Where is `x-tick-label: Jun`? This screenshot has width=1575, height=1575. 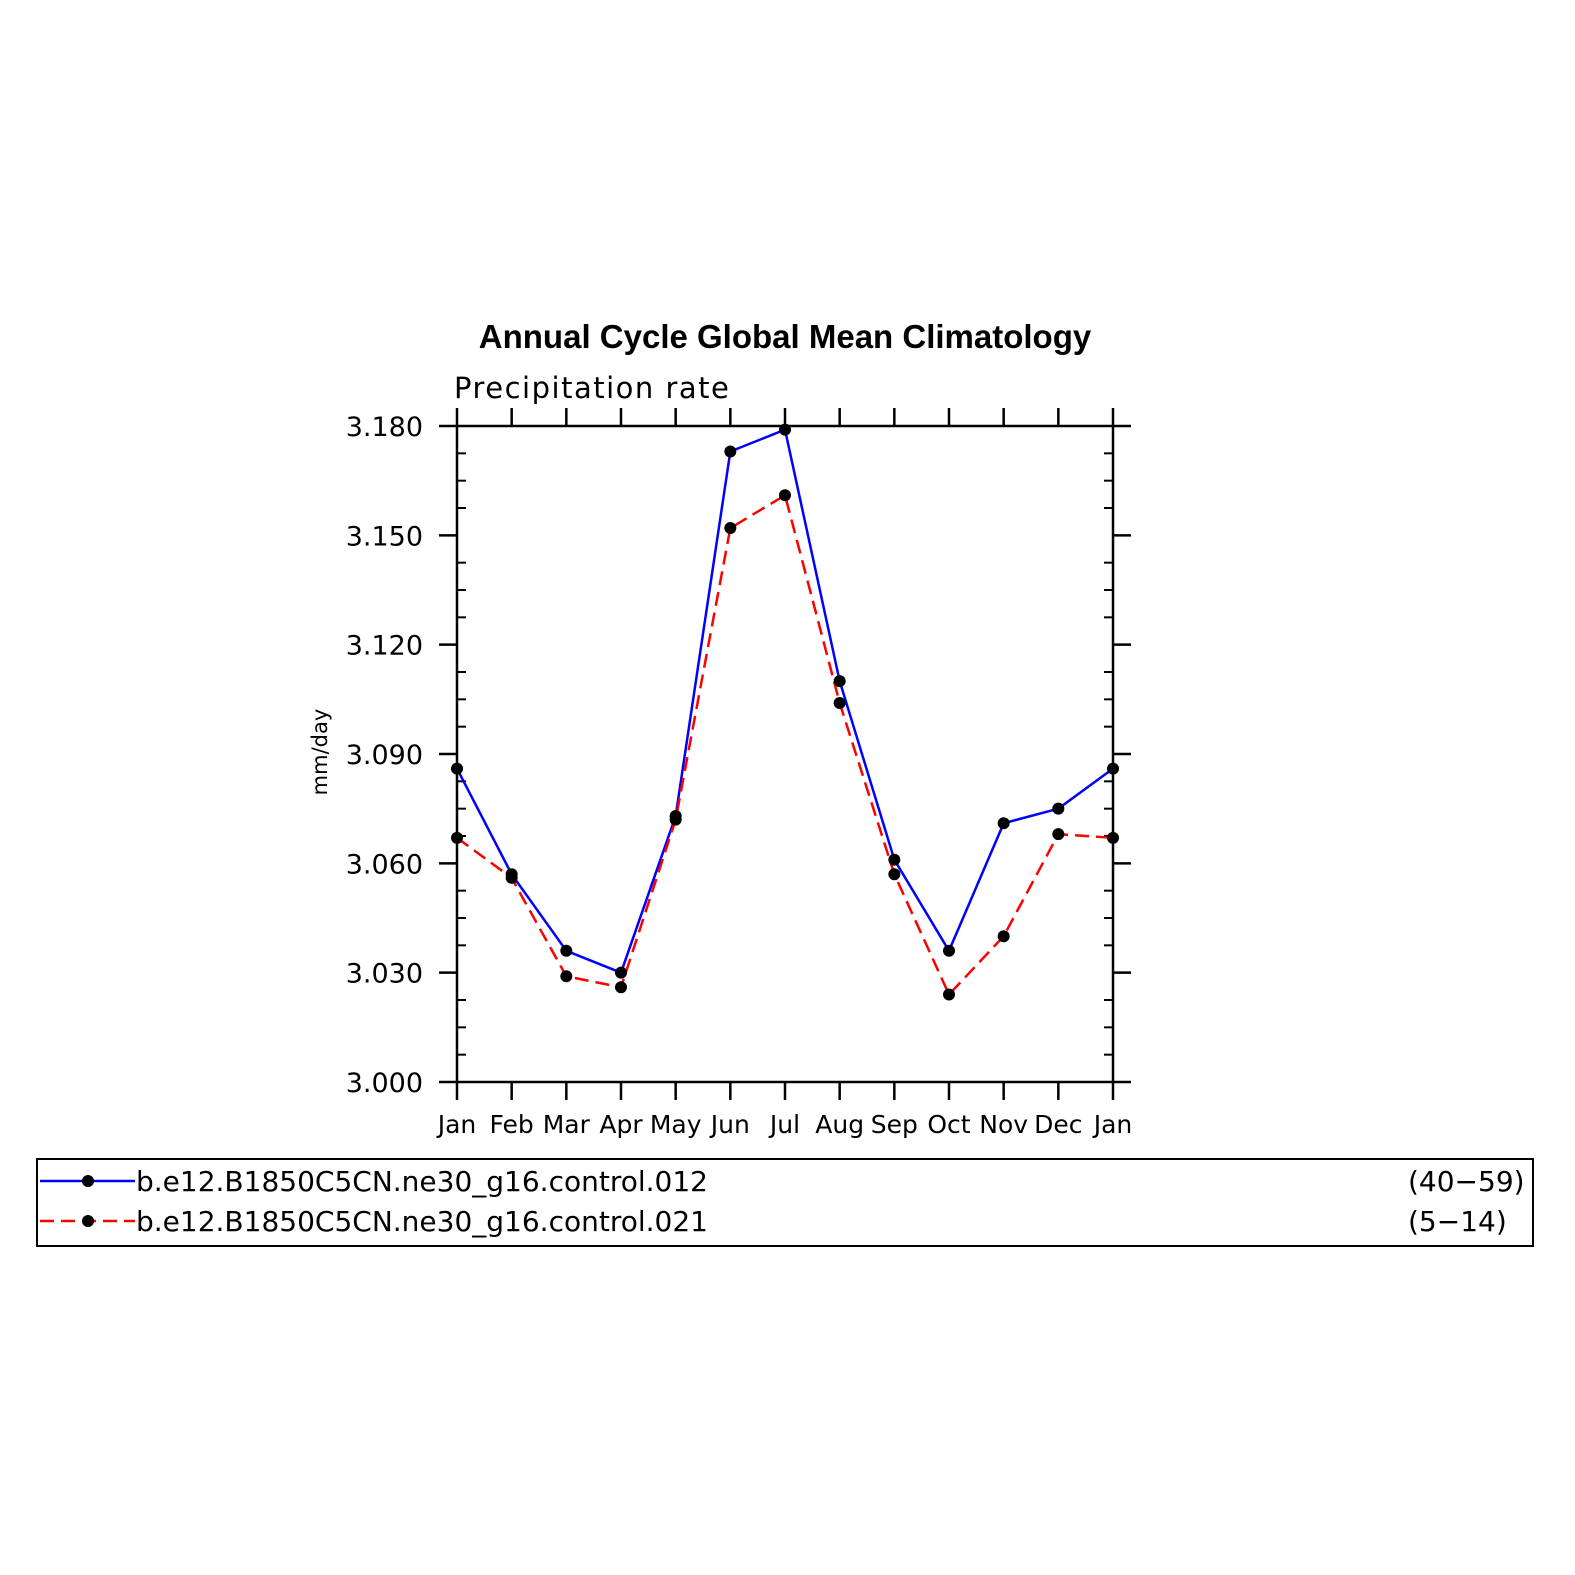
x-tick-label: Jun is located at coordinates (729, 1124).